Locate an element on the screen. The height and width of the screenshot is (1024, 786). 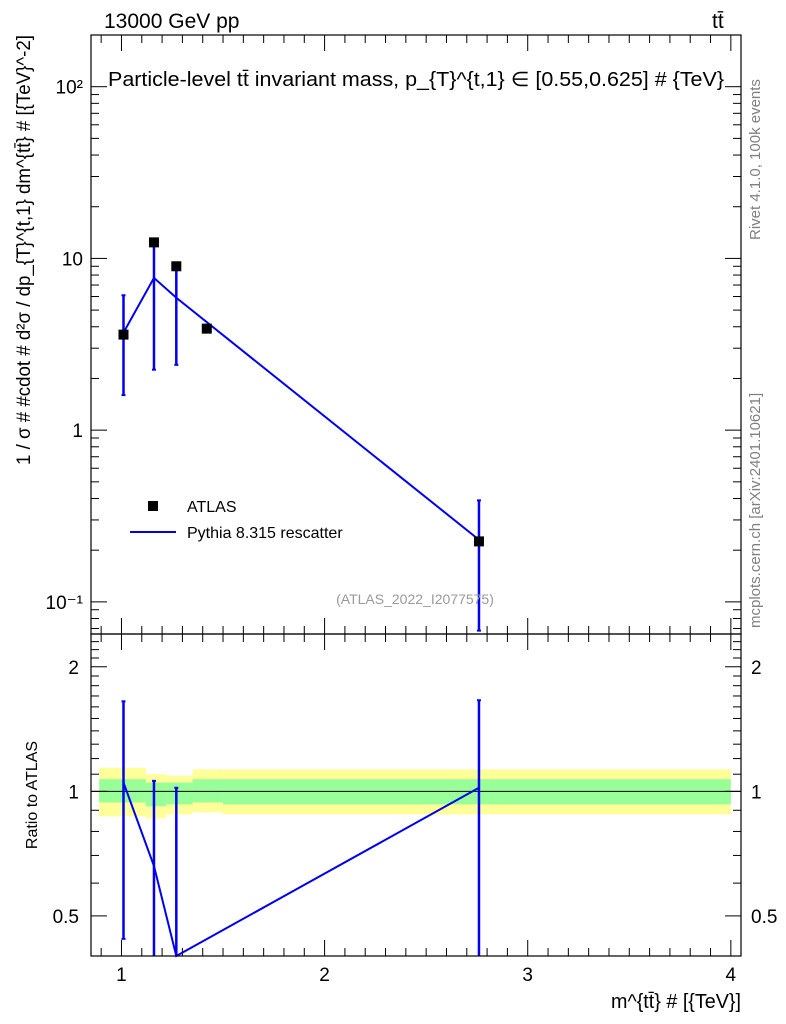
x-axis-label: m^{tt̄} # [{TeV}] is located at coordinates (676, 1002).